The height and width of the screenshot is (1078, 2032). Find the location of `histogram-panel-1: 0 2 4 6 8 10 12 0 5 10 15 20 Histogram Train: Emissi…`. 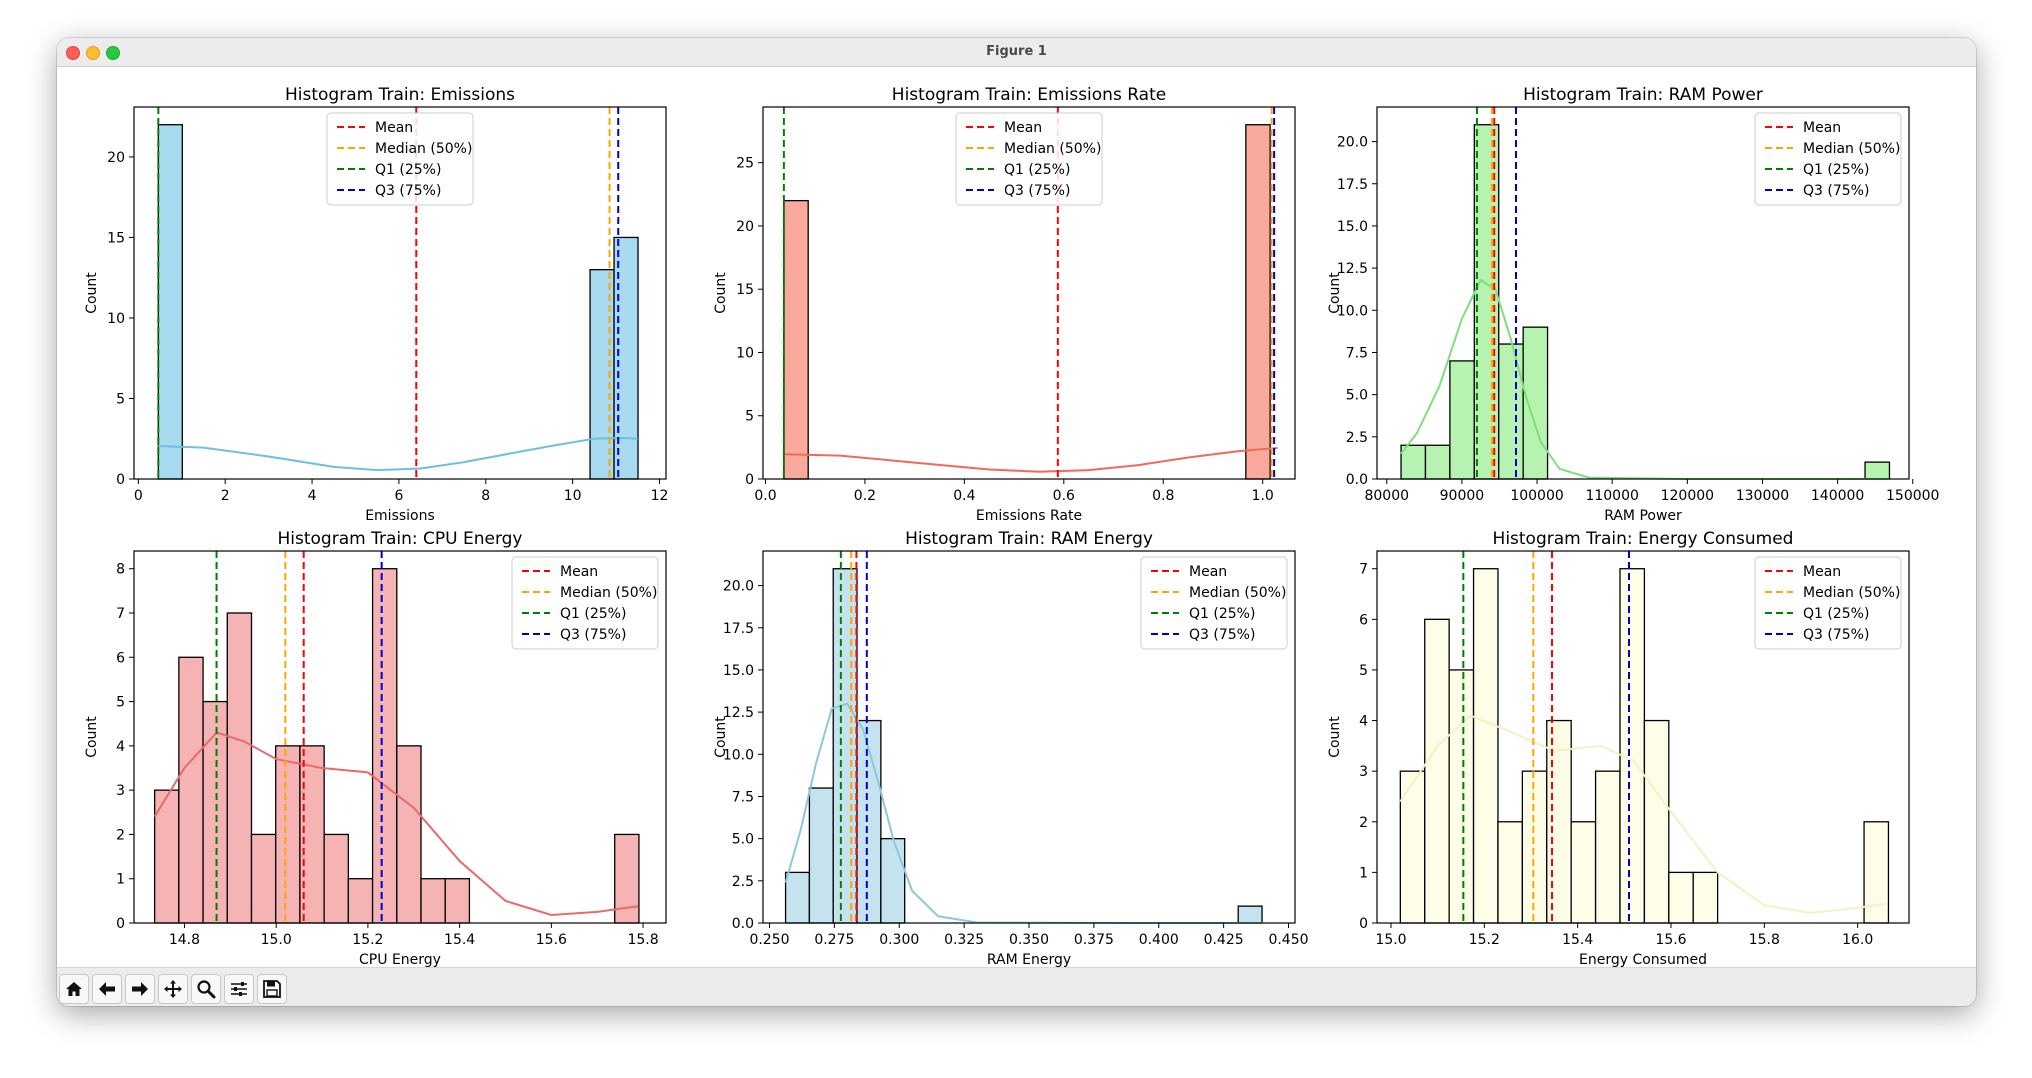

histogram-panel-1: 0 2 4 6 8 10 12 0 5 10 15 20 Histogram Train: Emissi… is located at coordinates (376, 304).